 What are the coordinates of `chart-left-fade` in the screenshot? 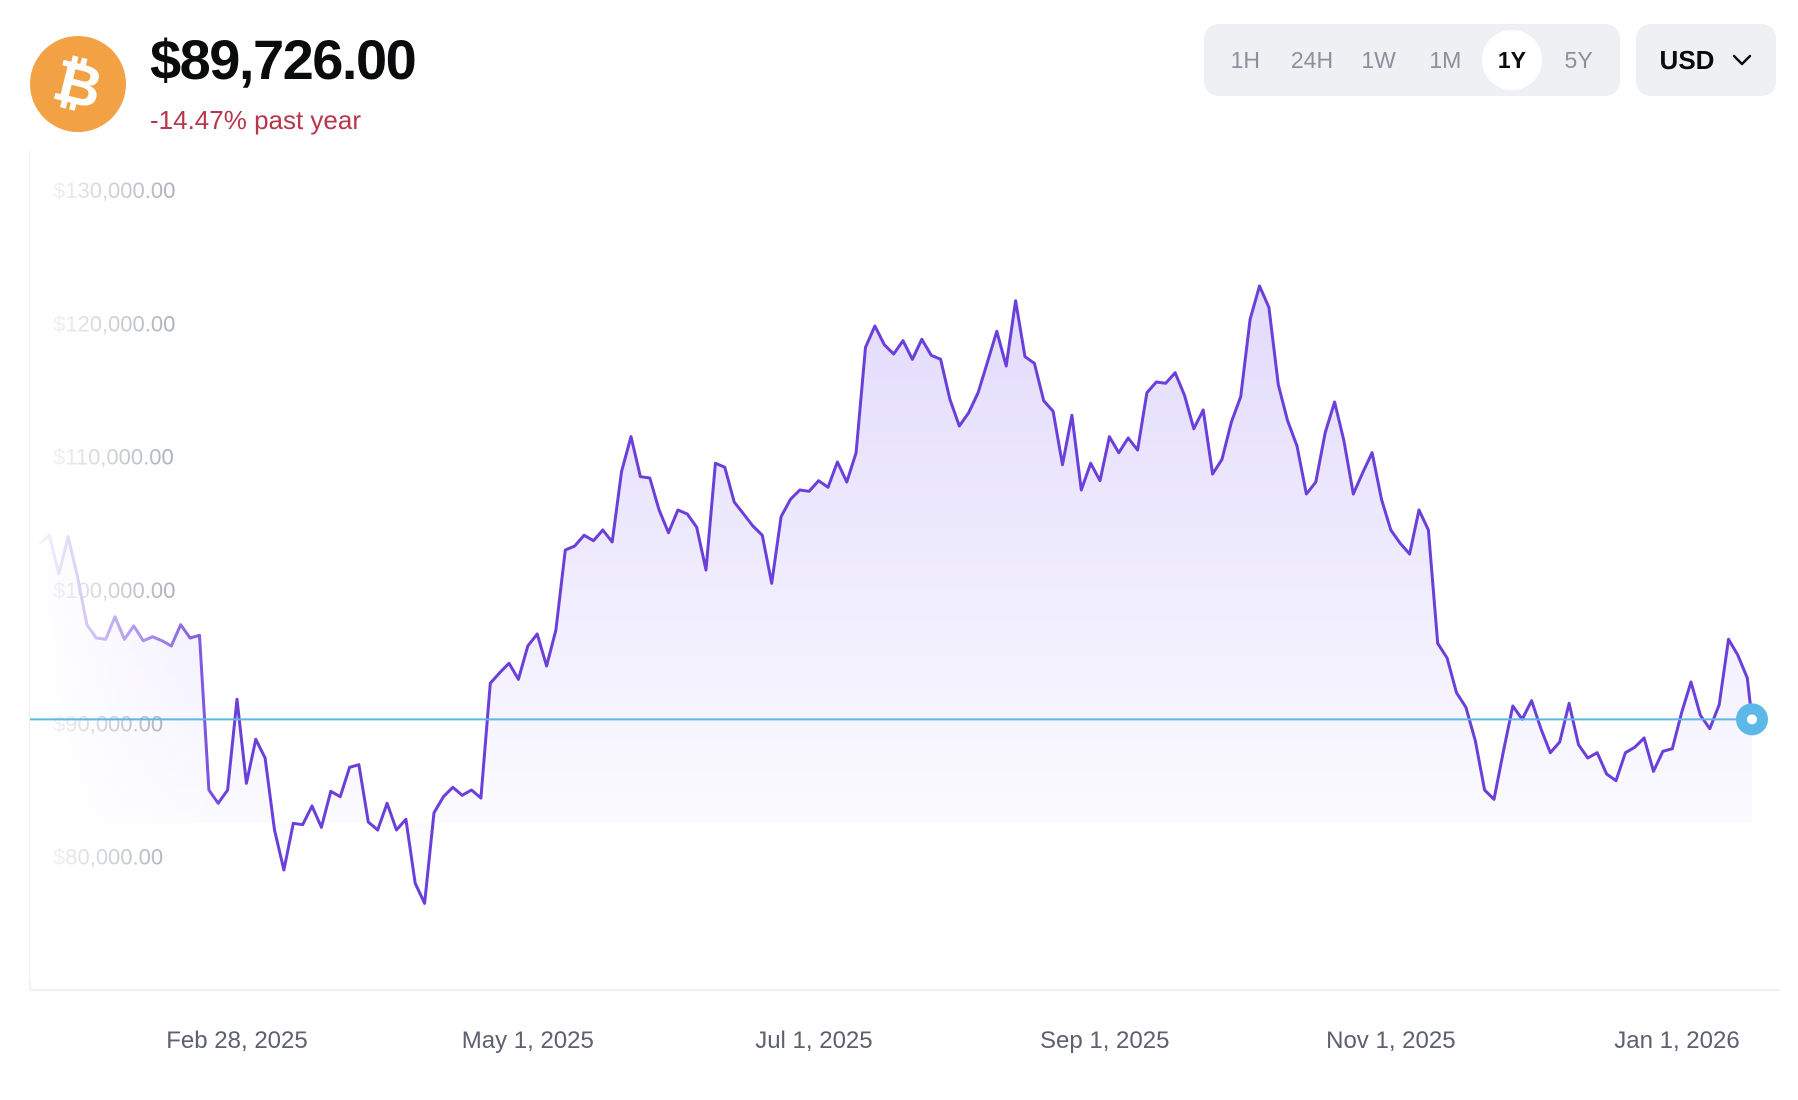 It's located at (130, 560).